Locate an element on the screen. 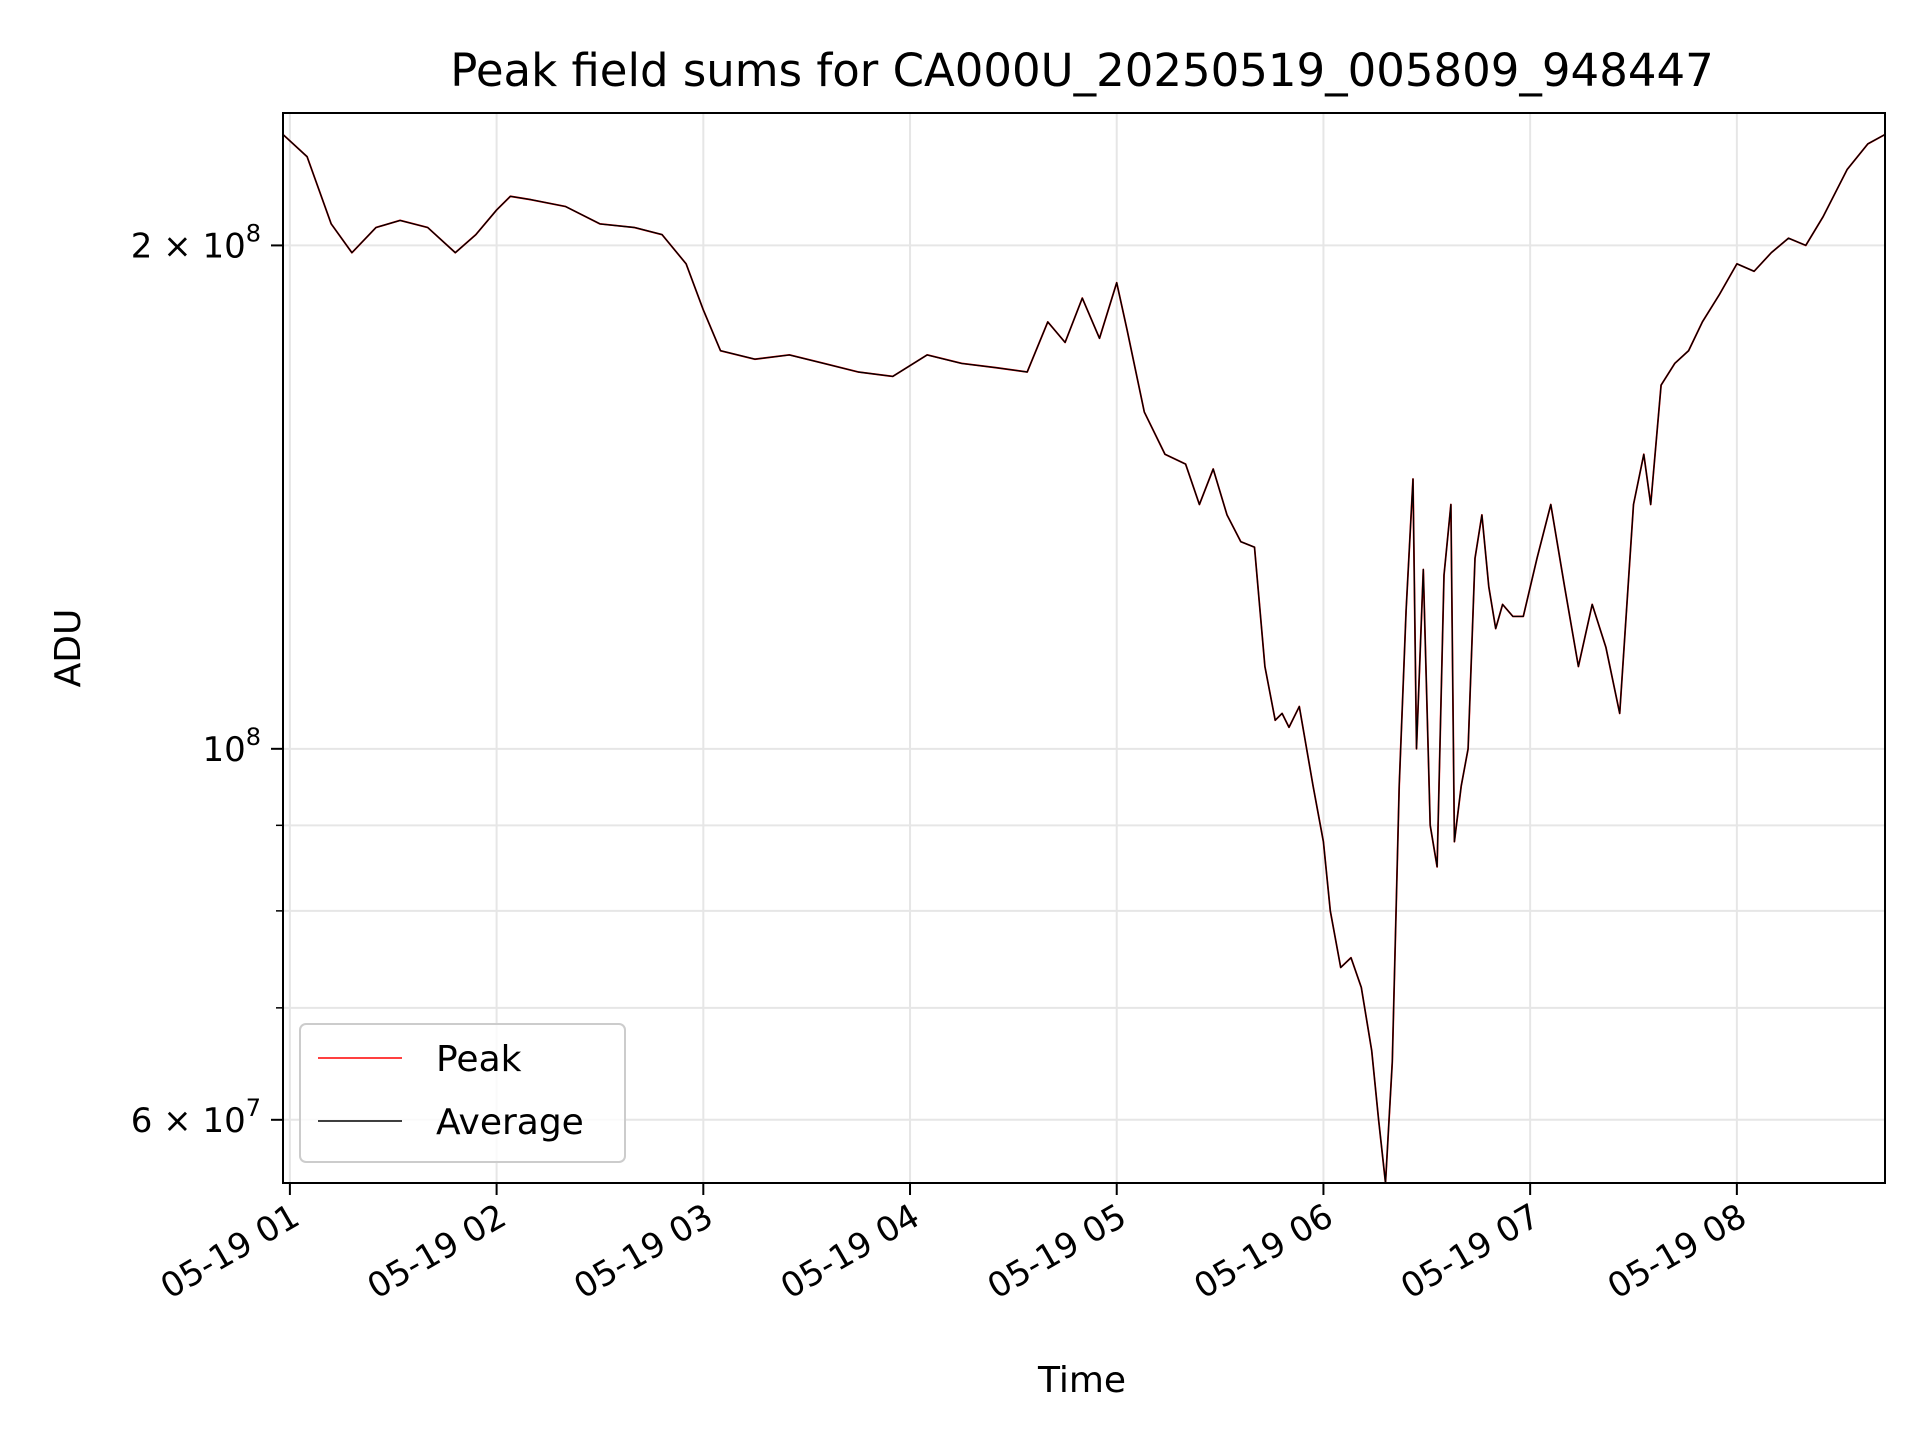 This screenshot has height=1440, width=1920. y-tick-label: 6 × 107 is located at coordinates (196, 1117).